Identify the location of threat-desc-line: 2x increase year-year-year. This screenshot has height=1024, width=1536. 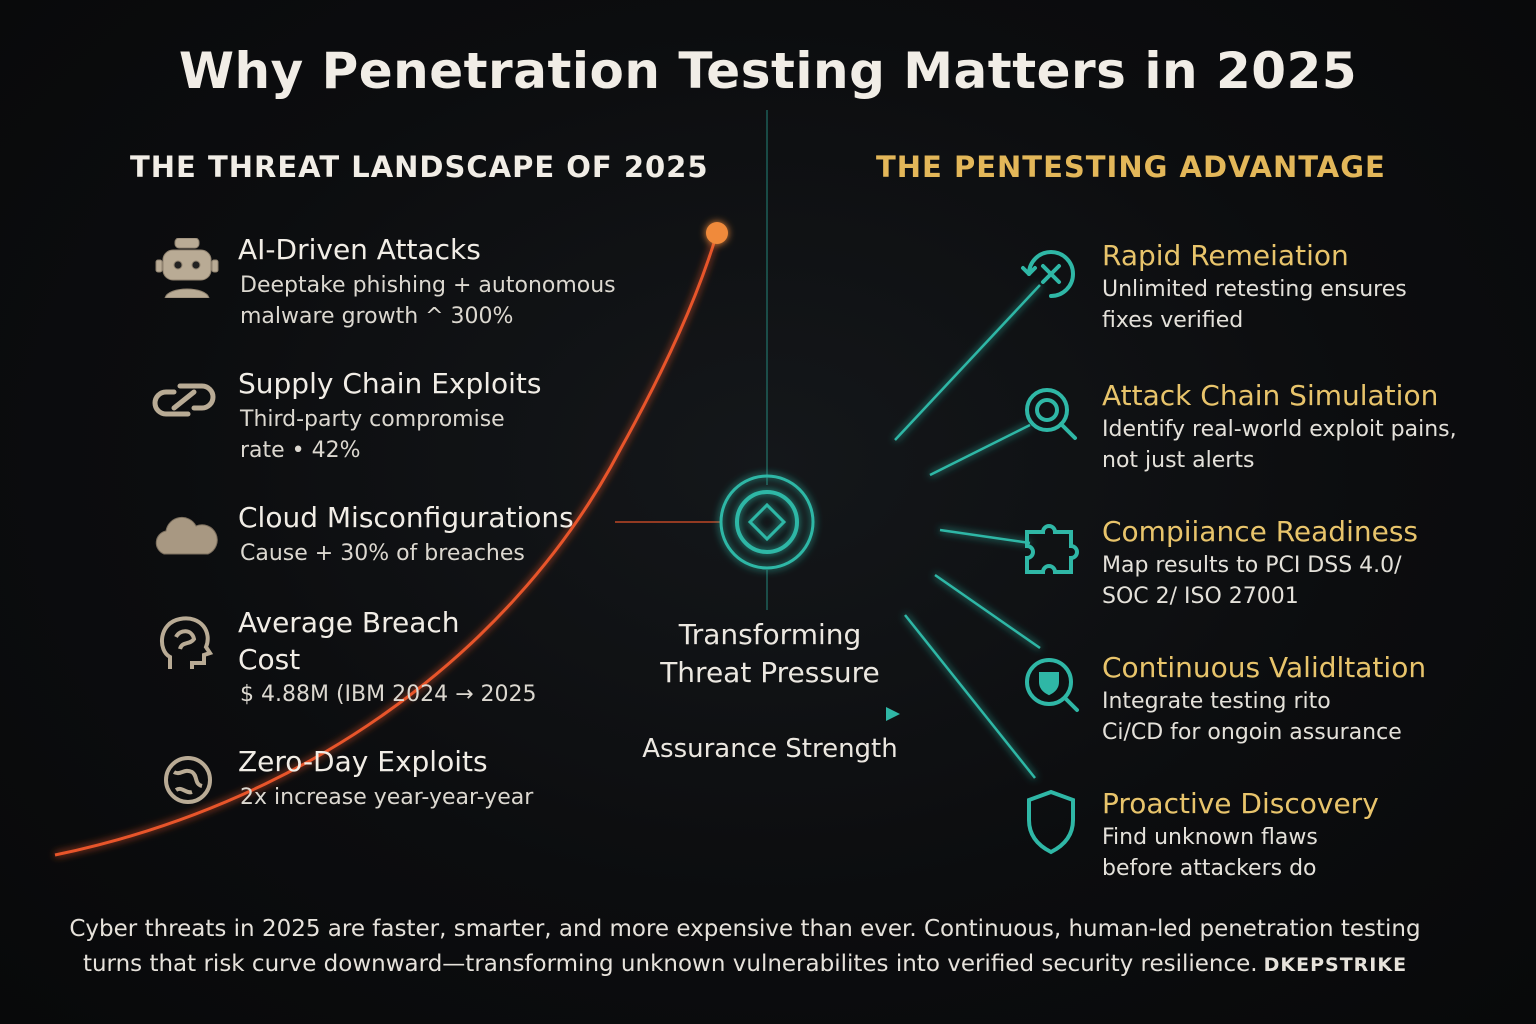
(387, 797).